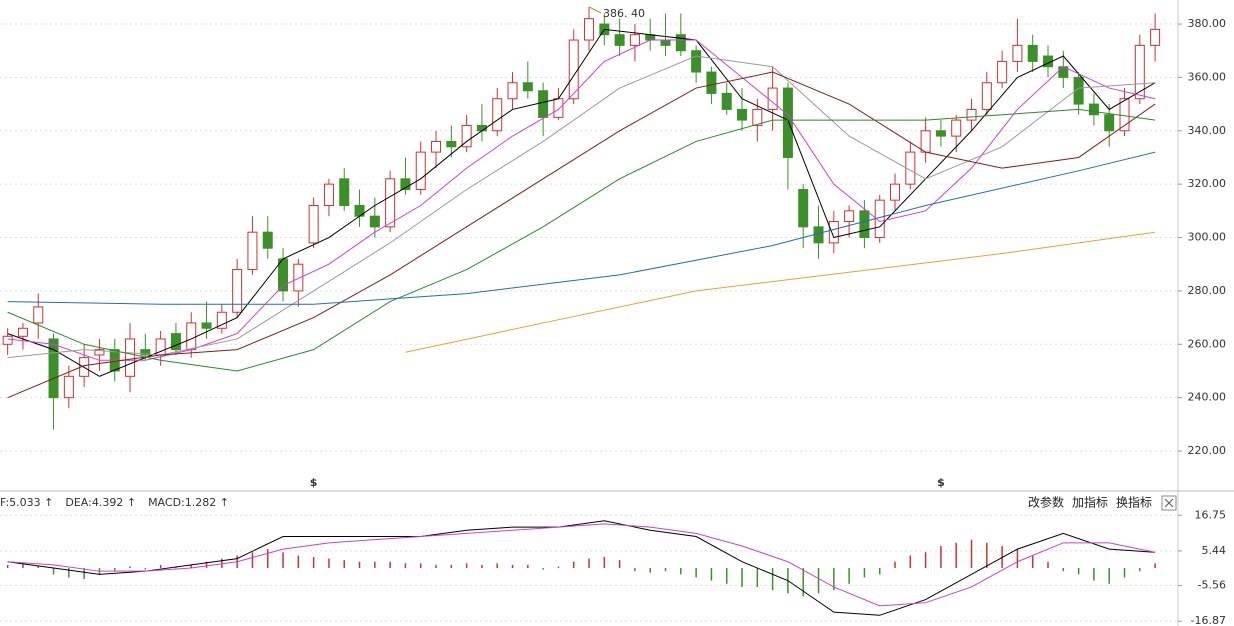 This screenshot has width=1234, height=626. What do you see at coordinates (1207, 343) in the screenshot?
I see `y-tick-label: 260.00` at bounding box center [1207, 343].